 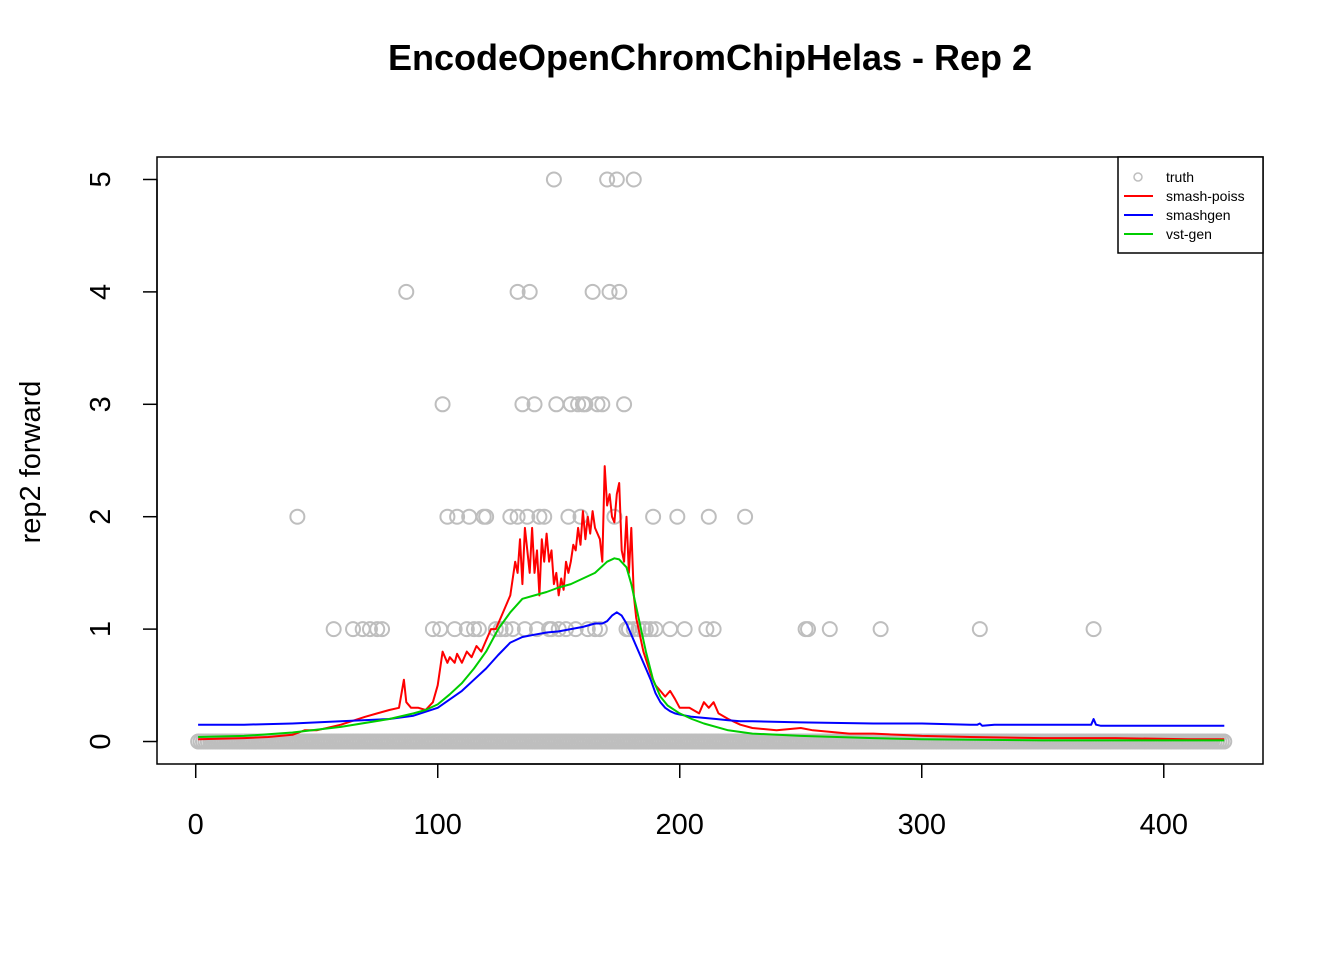 What do you see at coordinates (31, 462) in the screenshot?
I see `y-axis-label: rep2 forward` at bounding box center [31, 462].